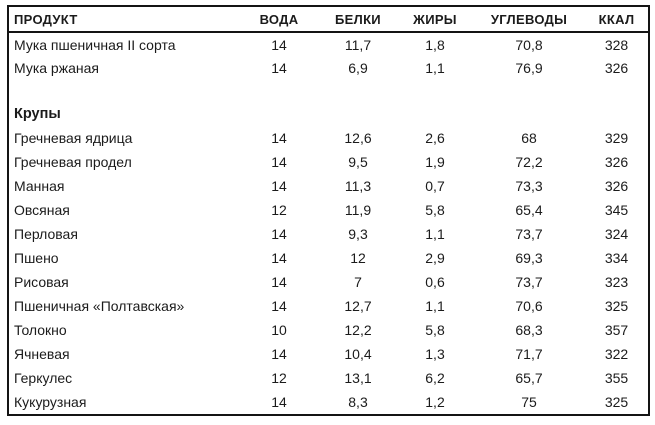  What do you see at coordinates (328, 378) in the screenshot?
I see `table-row: Геркулес 12 13,1 6,2 65,7 355` at bounding box center [328, 378].